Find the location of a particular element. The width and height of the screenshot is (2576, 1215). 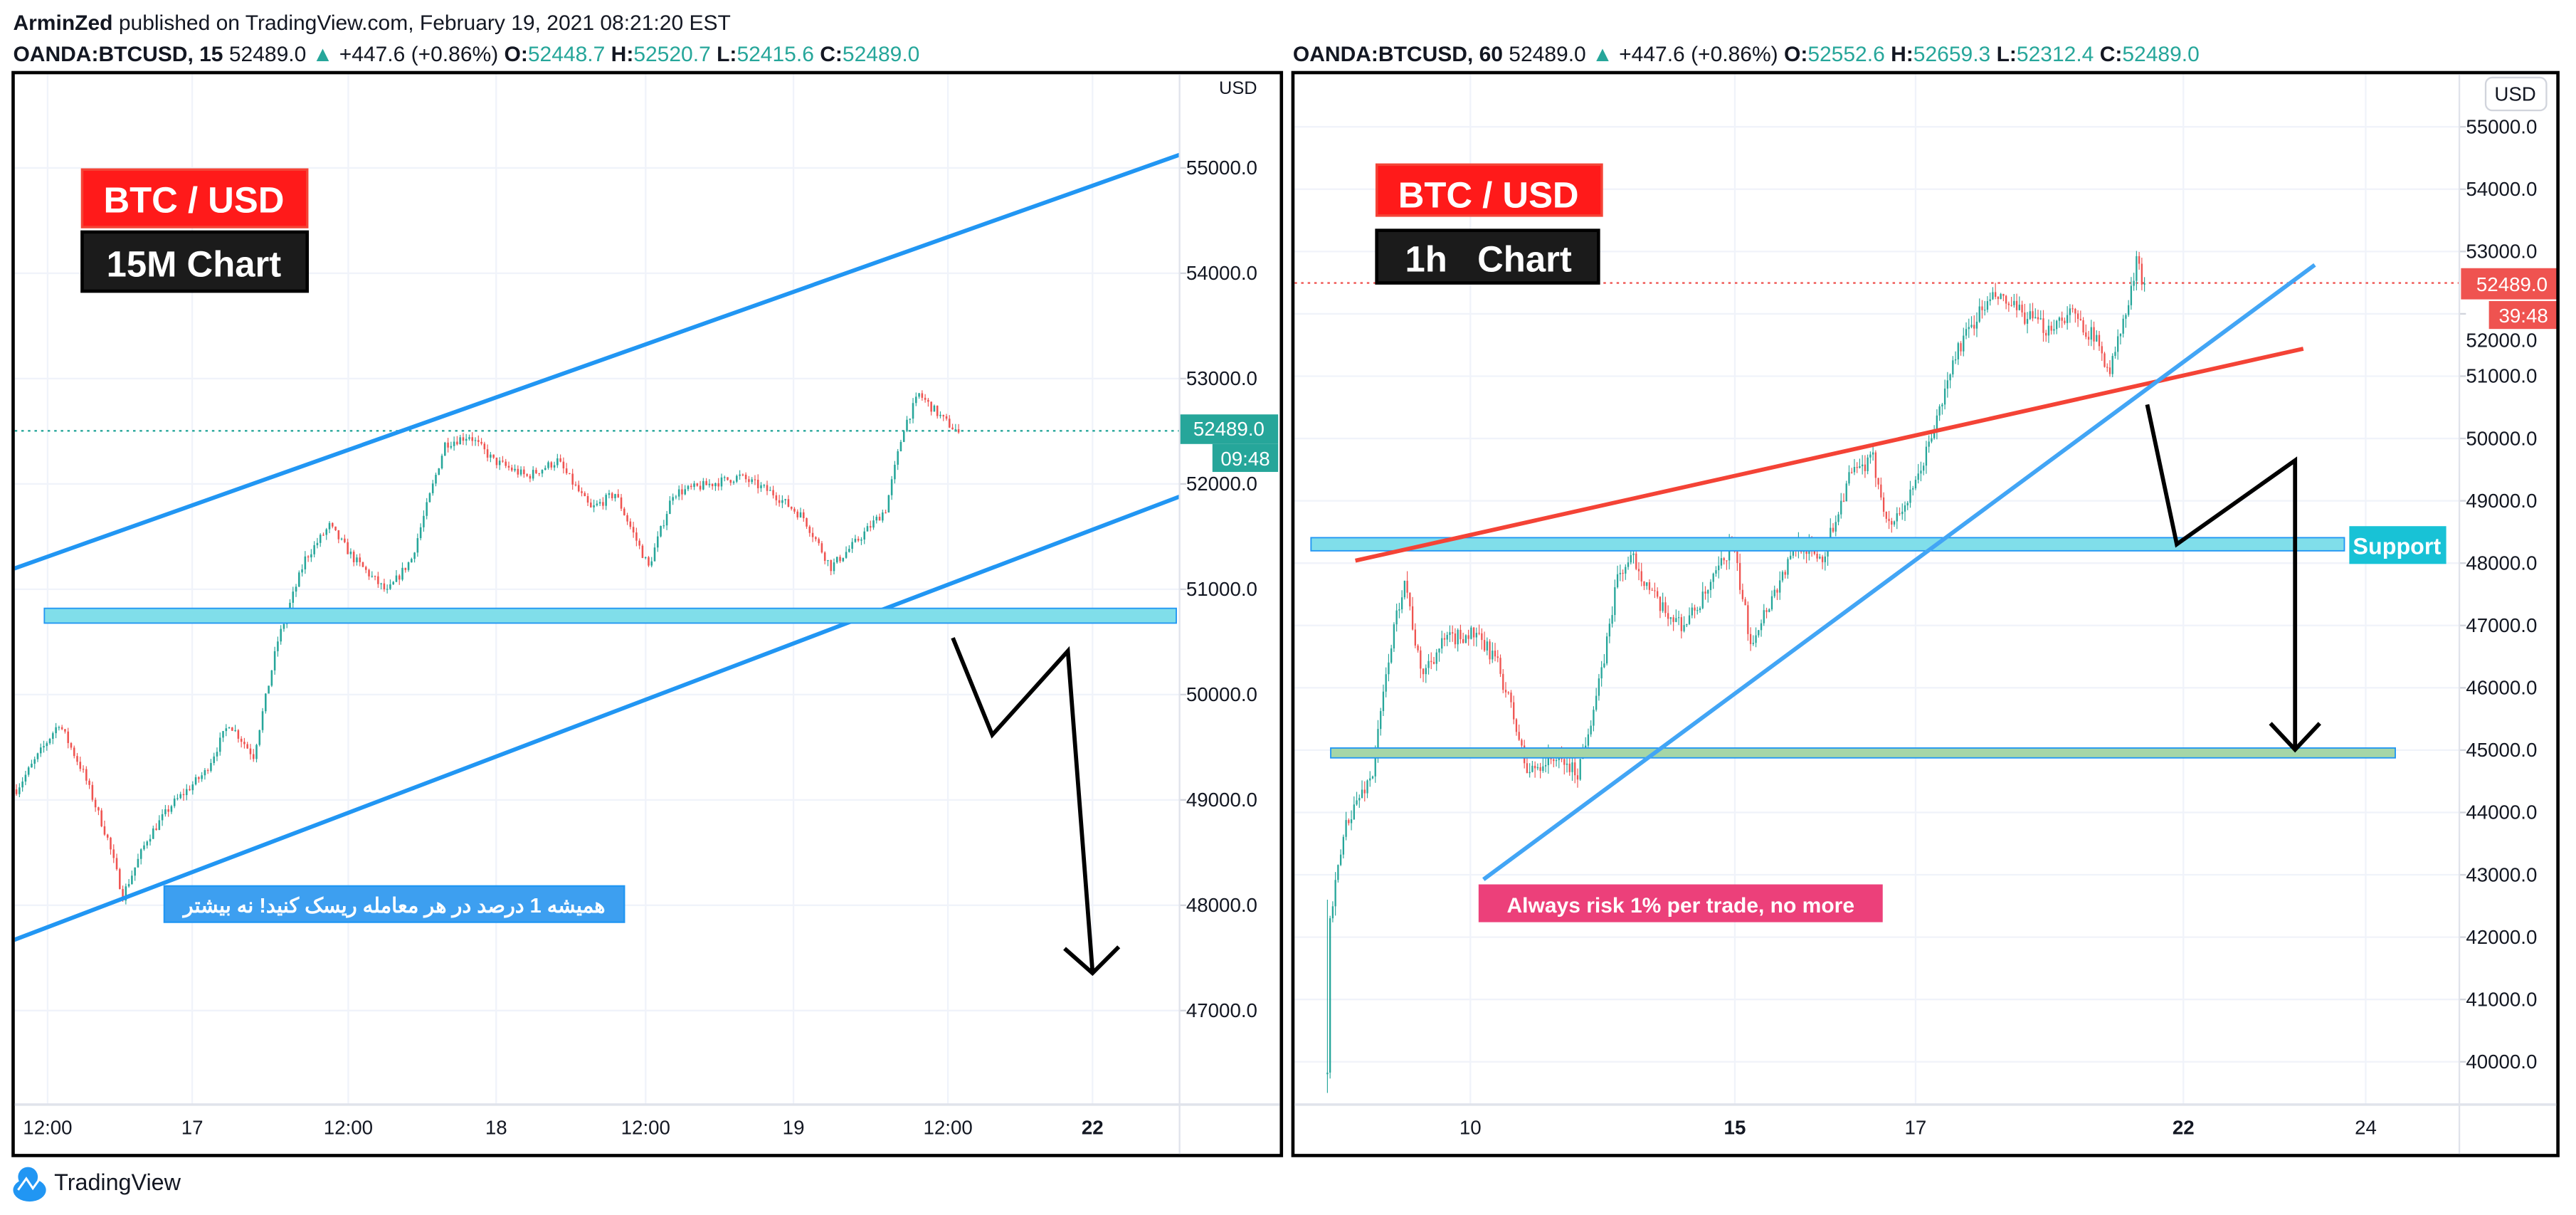

c-label: C: is located at coordinates (2111, 54).